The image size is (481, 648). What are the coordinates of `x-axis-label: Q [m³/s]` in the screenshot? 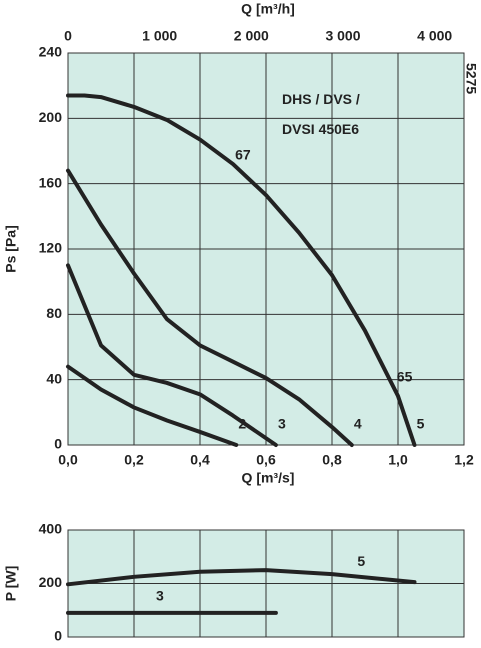 It's located at (268, 478).